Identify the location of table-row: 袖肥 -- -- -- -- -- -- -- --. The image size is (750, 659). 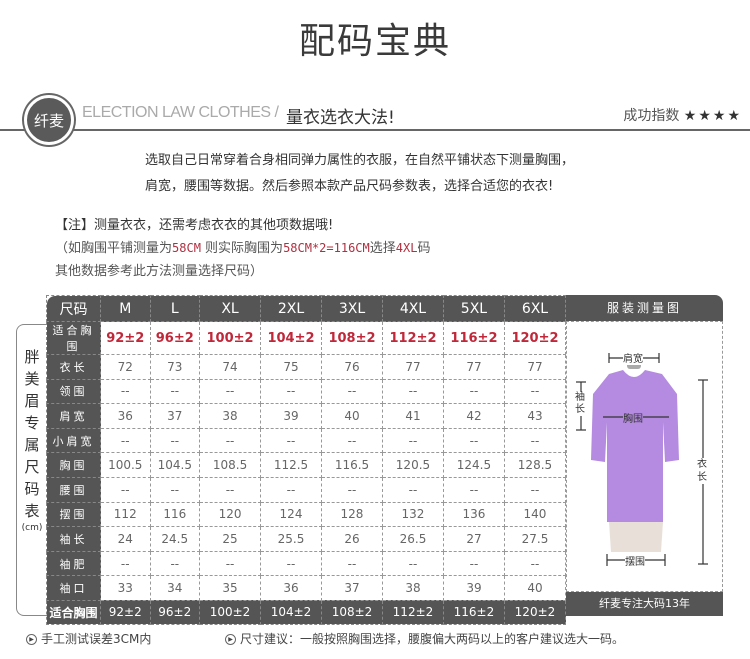
(306, 563).